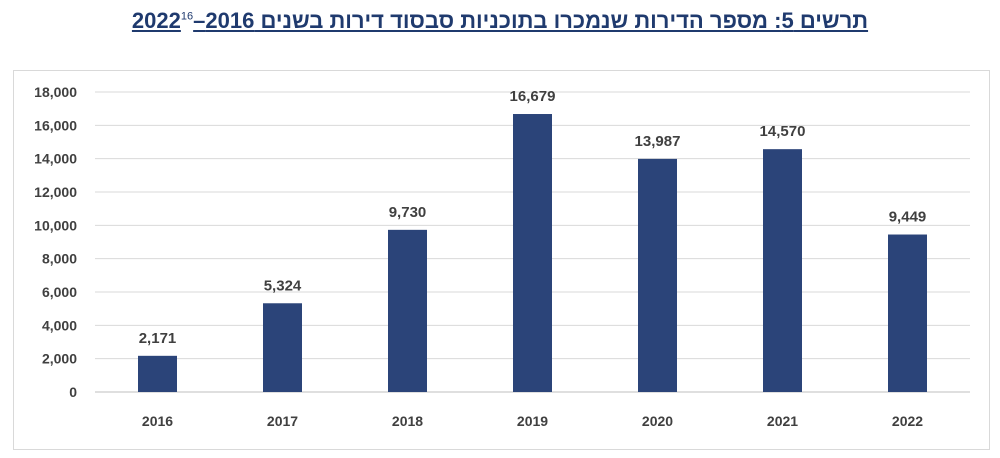  I want to click on x-tick-label: 2021, so click(782, 421).